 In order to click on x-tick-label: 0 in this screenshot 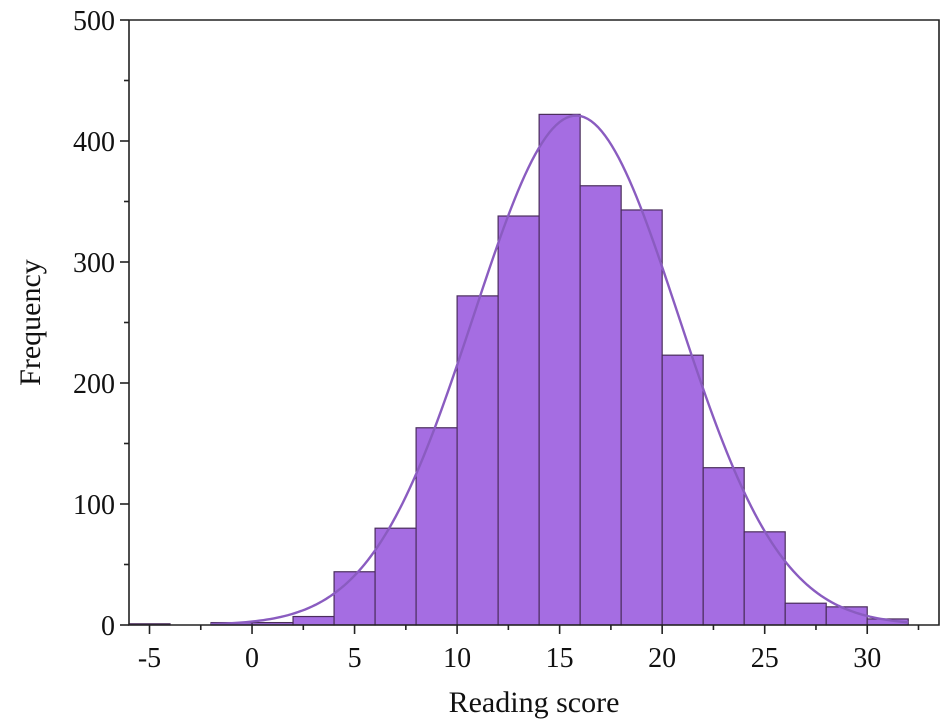, I will do `click(252, 658)`.